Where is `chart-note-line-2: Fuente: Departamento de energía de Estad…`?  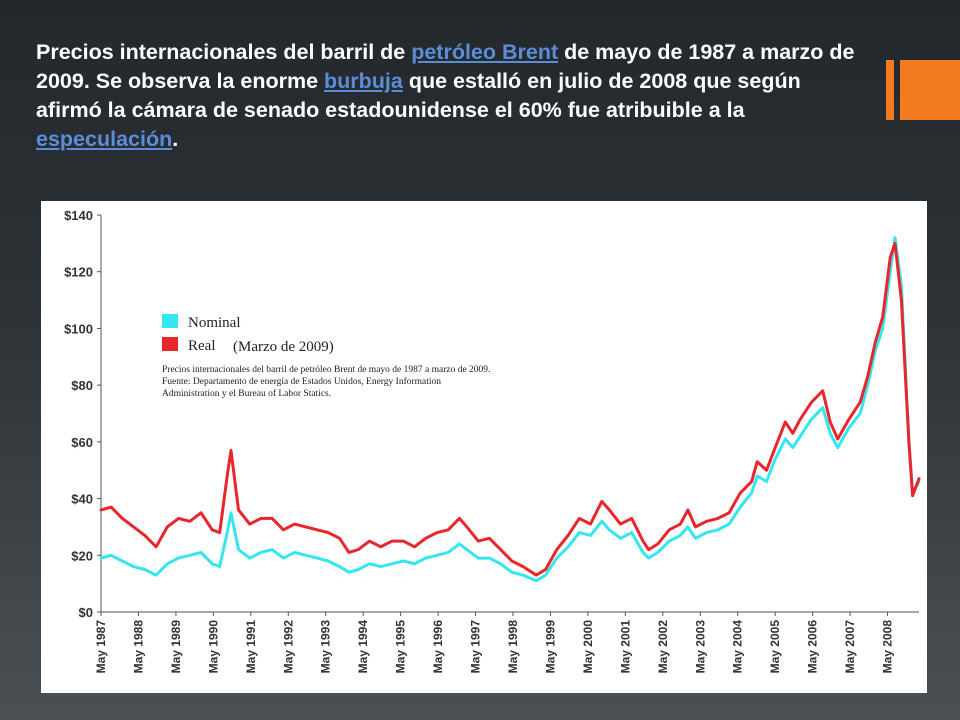
chart-note-line-2: Fuente: Departamento de energía de Estad… is located at coordinates (301, 381).